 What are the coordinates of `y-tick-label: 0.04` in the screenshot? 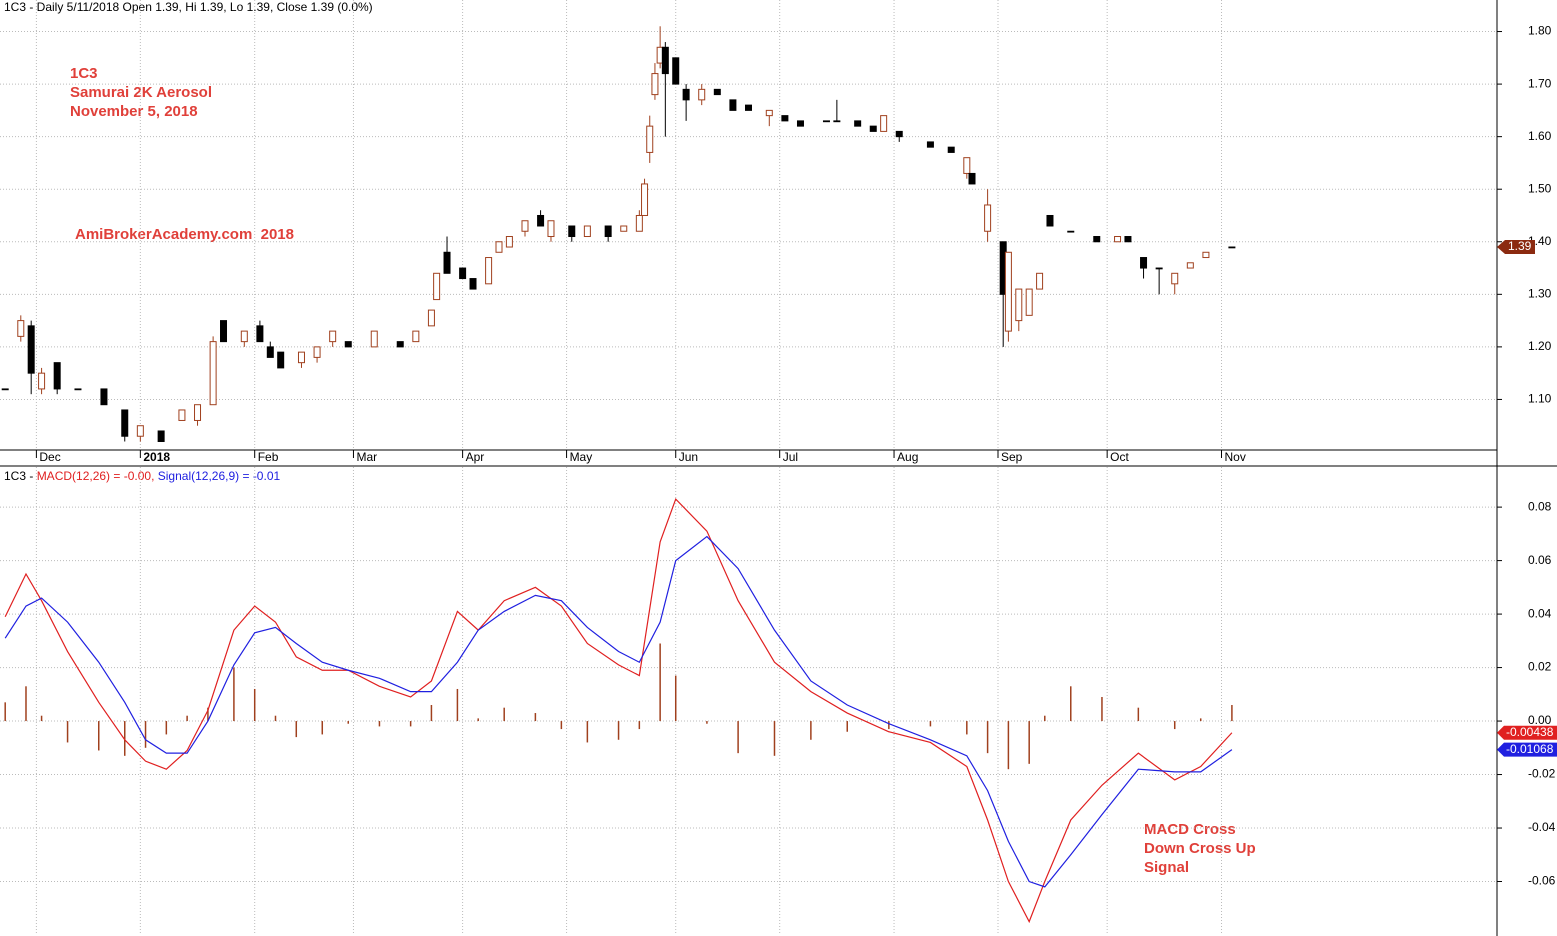 It's located at (1540, 613).